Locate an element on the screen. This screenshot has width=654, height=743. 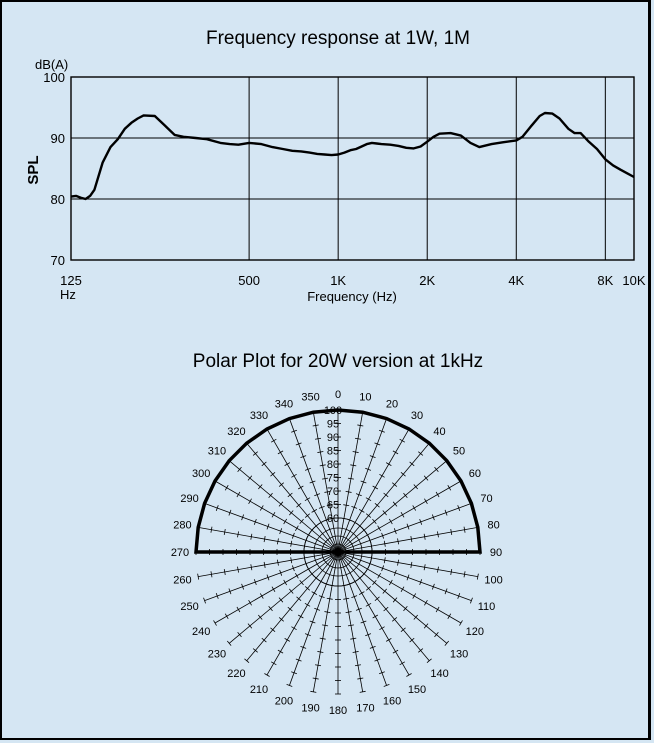
polar-angle-label: 250 is located at coordinates (189, 607).